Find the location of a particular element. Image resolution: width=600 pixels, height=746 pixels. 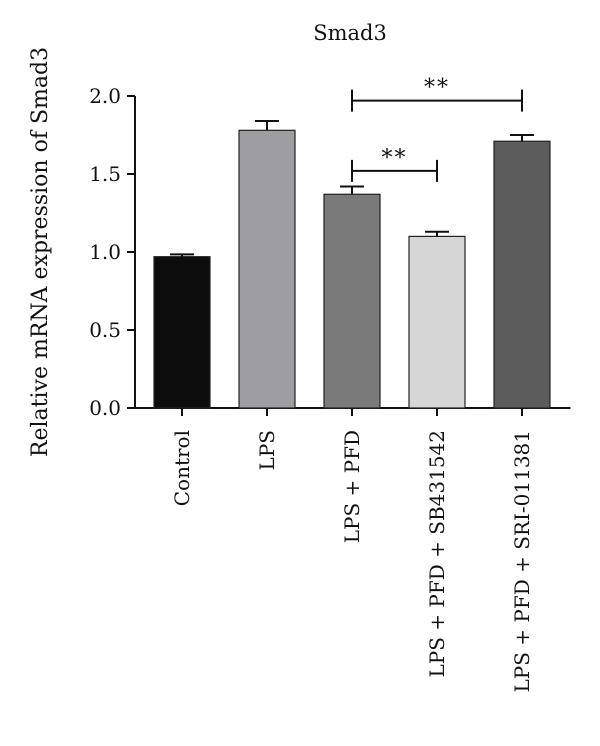

chart-title: Smad3 is located at coordinates (350, 33).